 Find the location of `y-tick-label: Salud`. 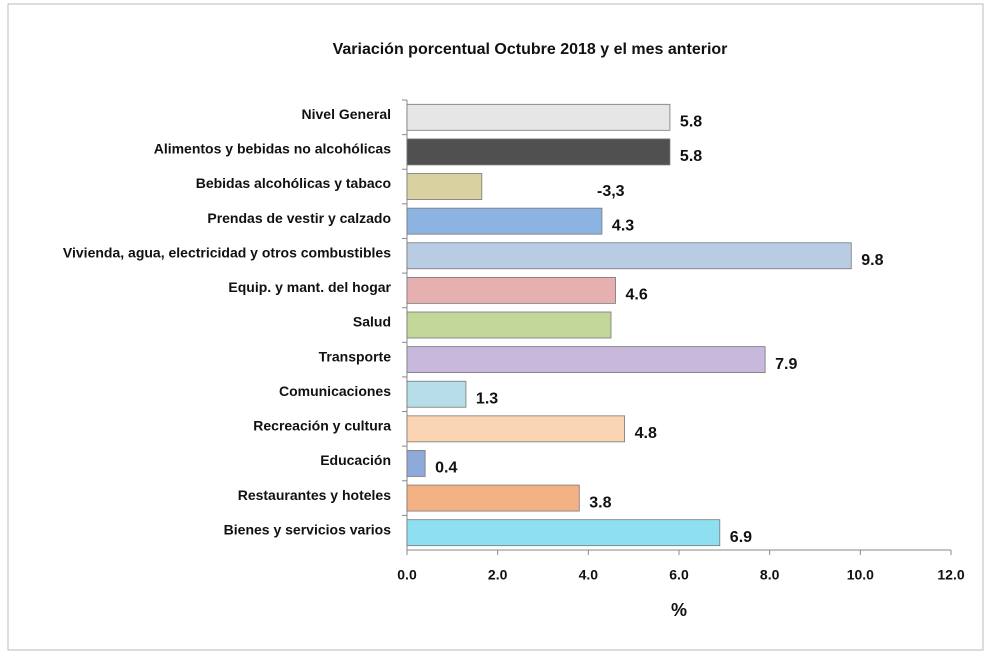

y-tick-label: Salud is located at coordinates (372, 322).